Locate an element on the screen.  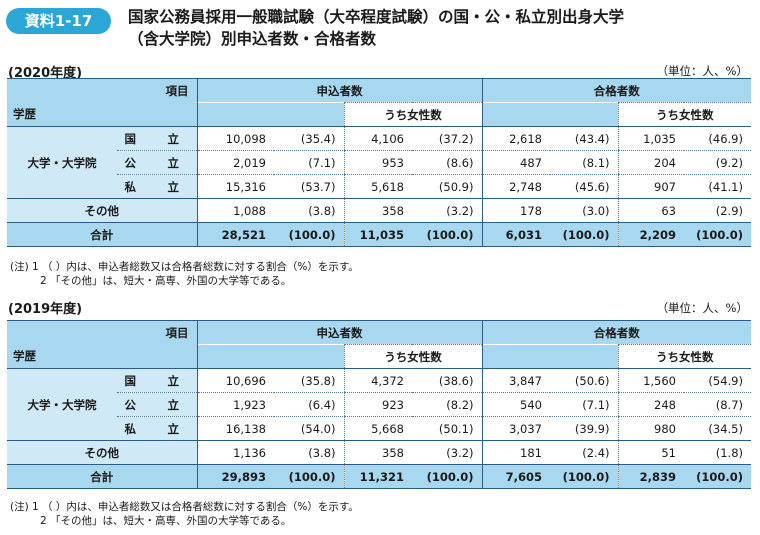
cell: 2,839 is located at coordinates (650, 476).